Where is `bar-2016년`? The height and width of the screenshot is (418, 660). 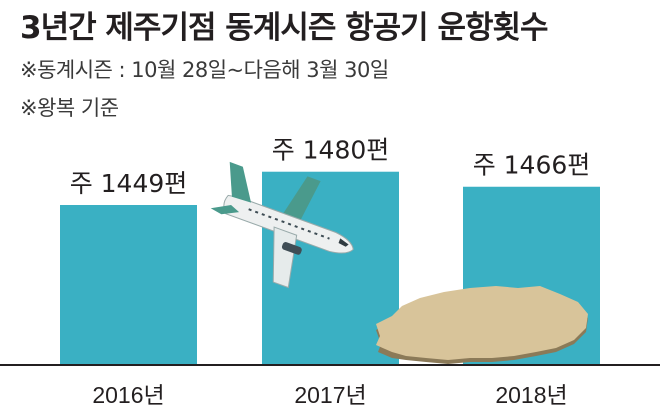 bar-2016년 is located at coordinates (128, 285).